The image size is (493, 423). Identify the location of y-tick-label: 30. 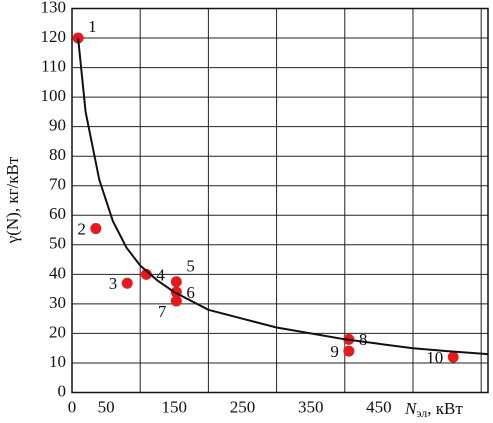
(57, 302).